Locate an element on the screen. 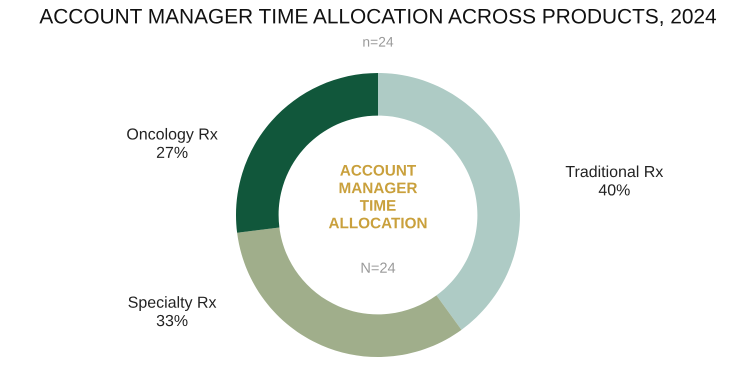 This screenshot has width=756, height=366. data-label: 33% is located at coordinates (172, 320).